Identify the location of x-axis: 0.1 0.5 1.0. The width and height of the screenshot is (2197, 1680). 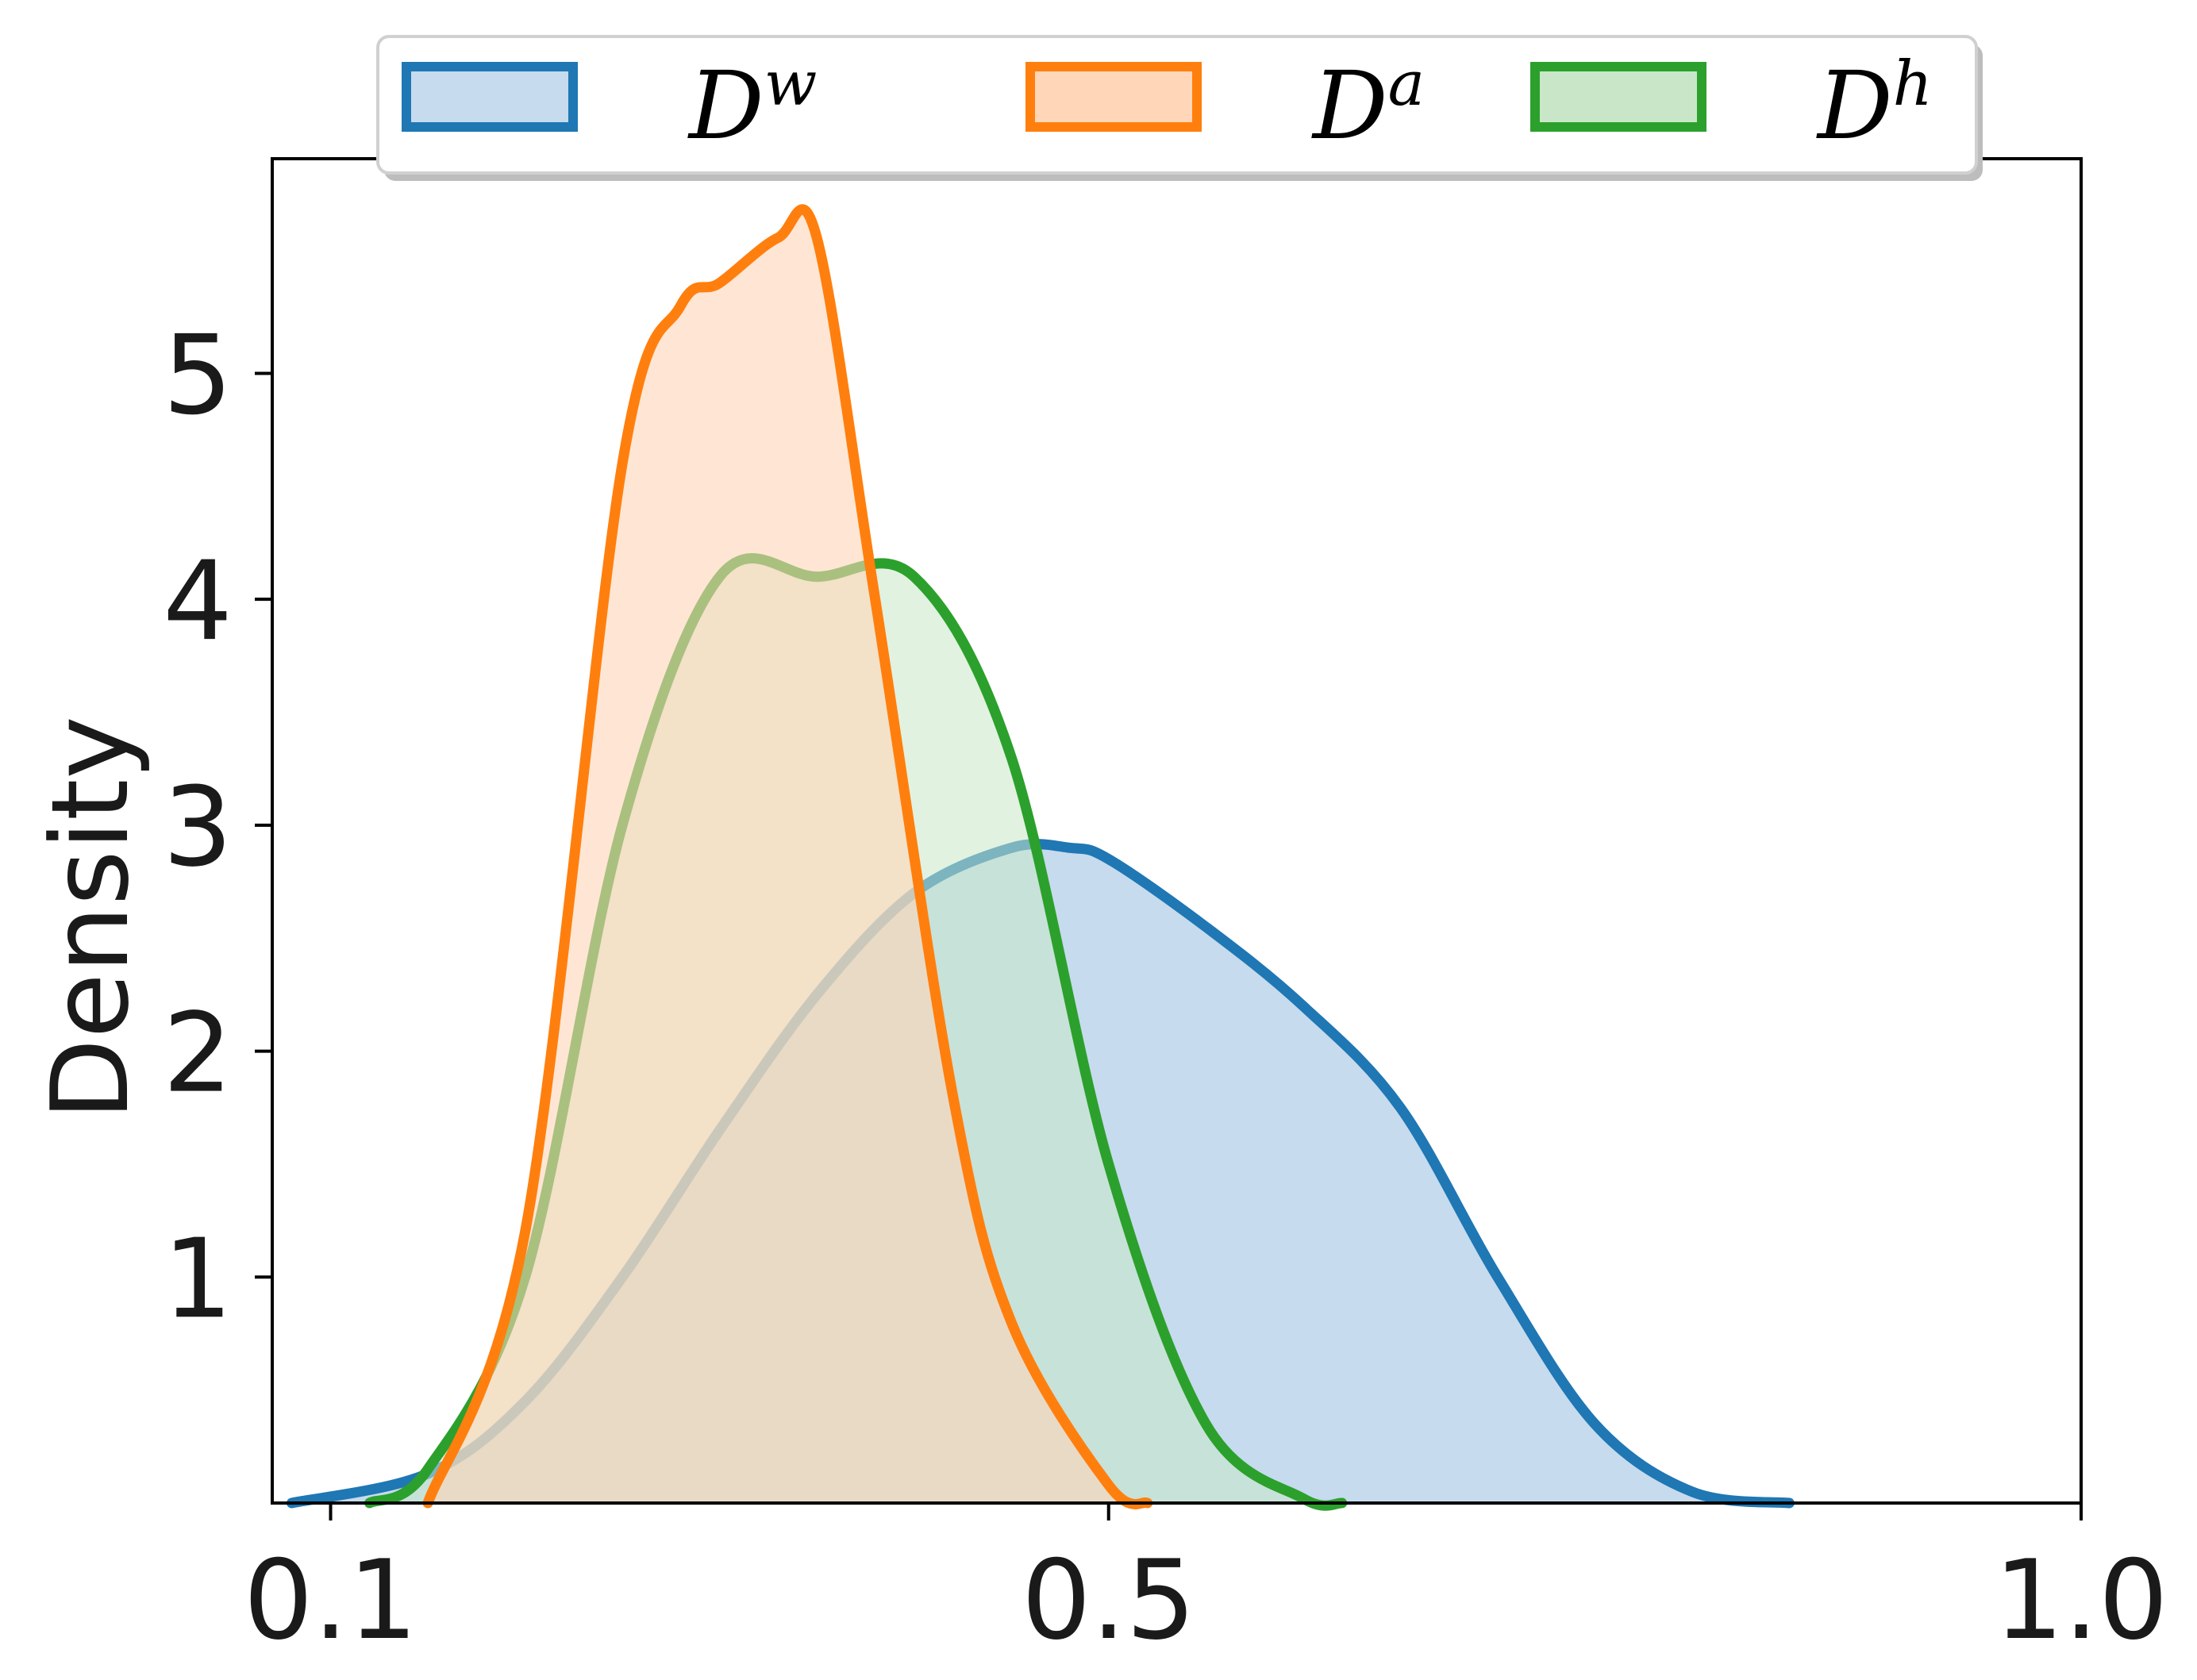
(1206, 1583).